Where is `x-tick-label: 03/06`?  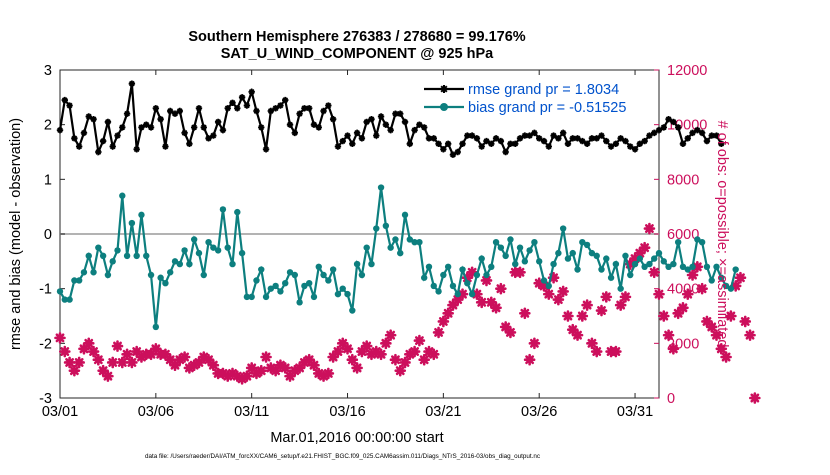
x-tick-label: 03/06 is located at coordinates (156, 412).